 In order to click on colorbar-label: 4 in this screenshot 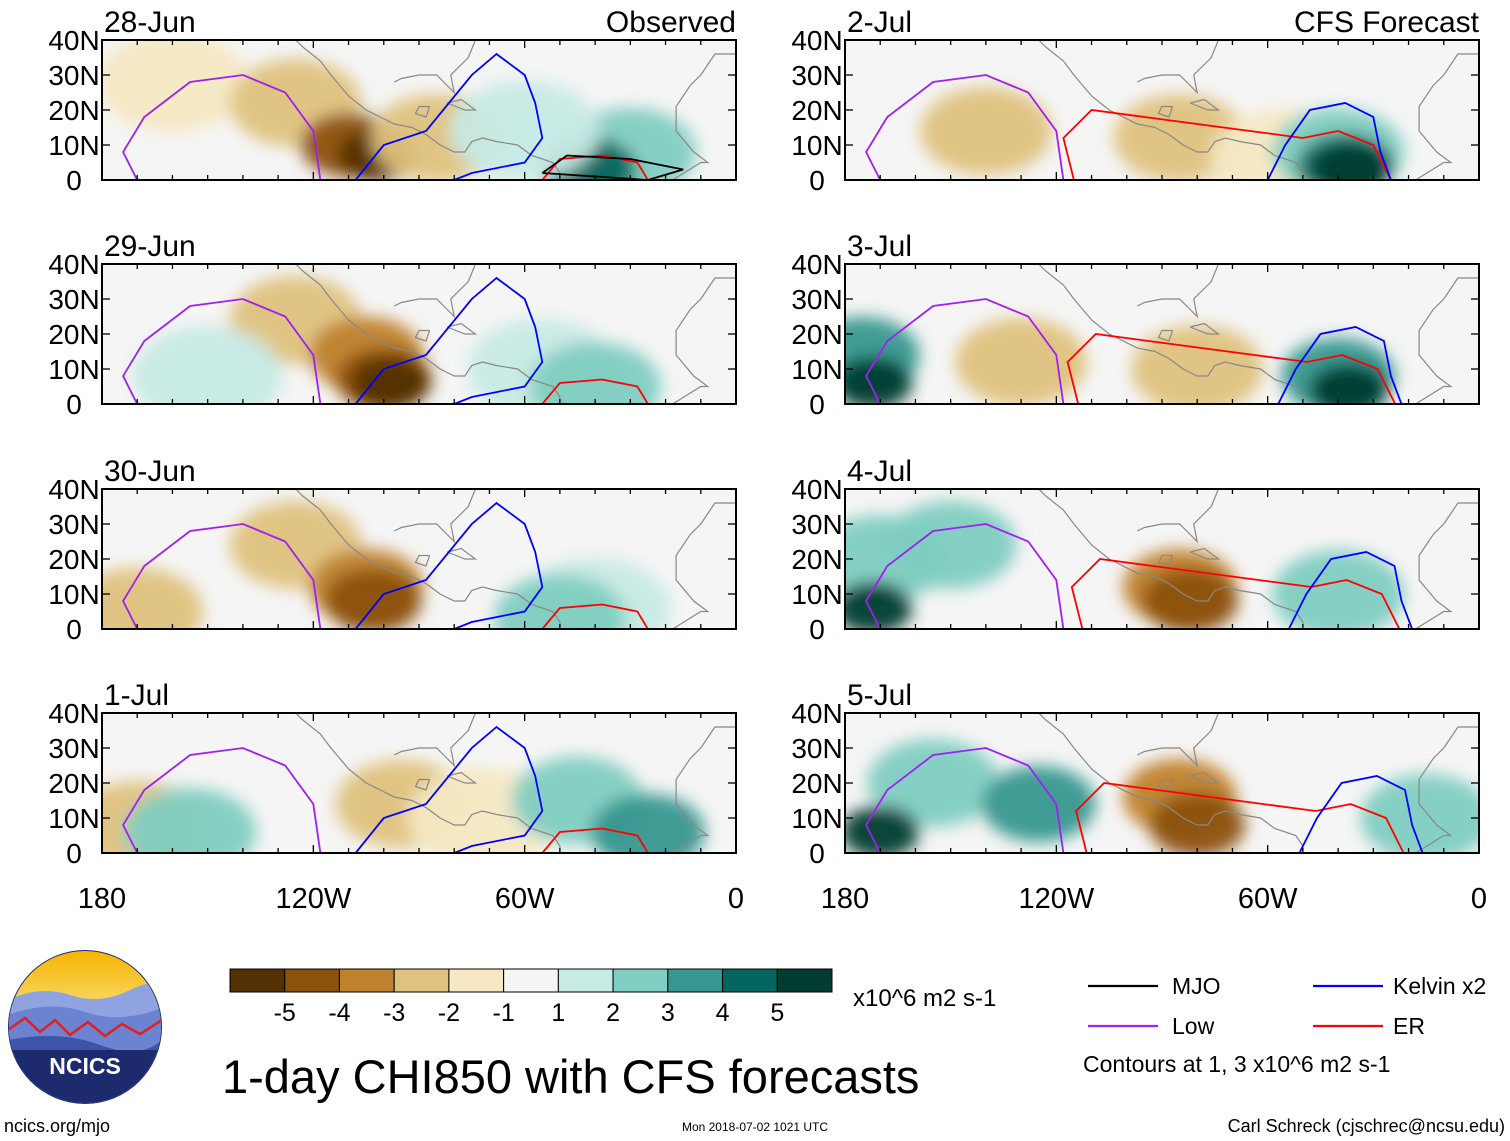, I will do `click(723, 1013)`.